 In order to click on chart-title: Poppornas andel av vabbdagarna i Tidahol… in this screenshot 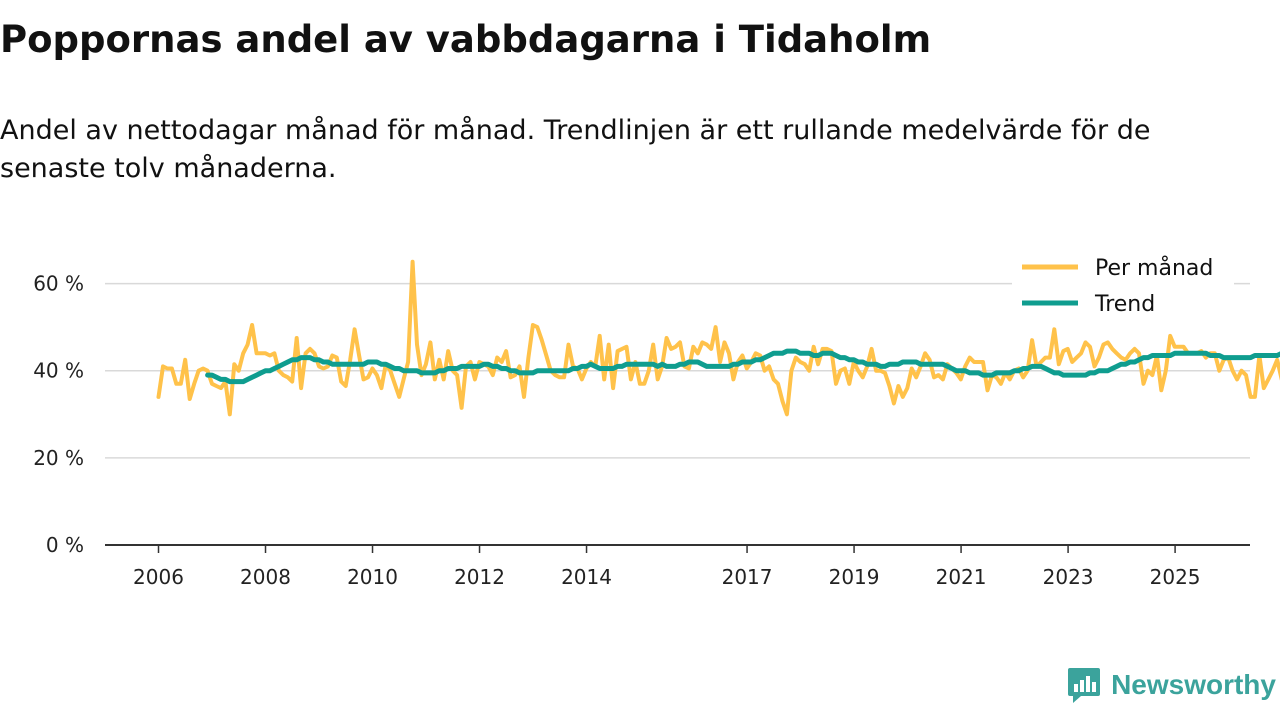, I will do `click(466, 39)`.